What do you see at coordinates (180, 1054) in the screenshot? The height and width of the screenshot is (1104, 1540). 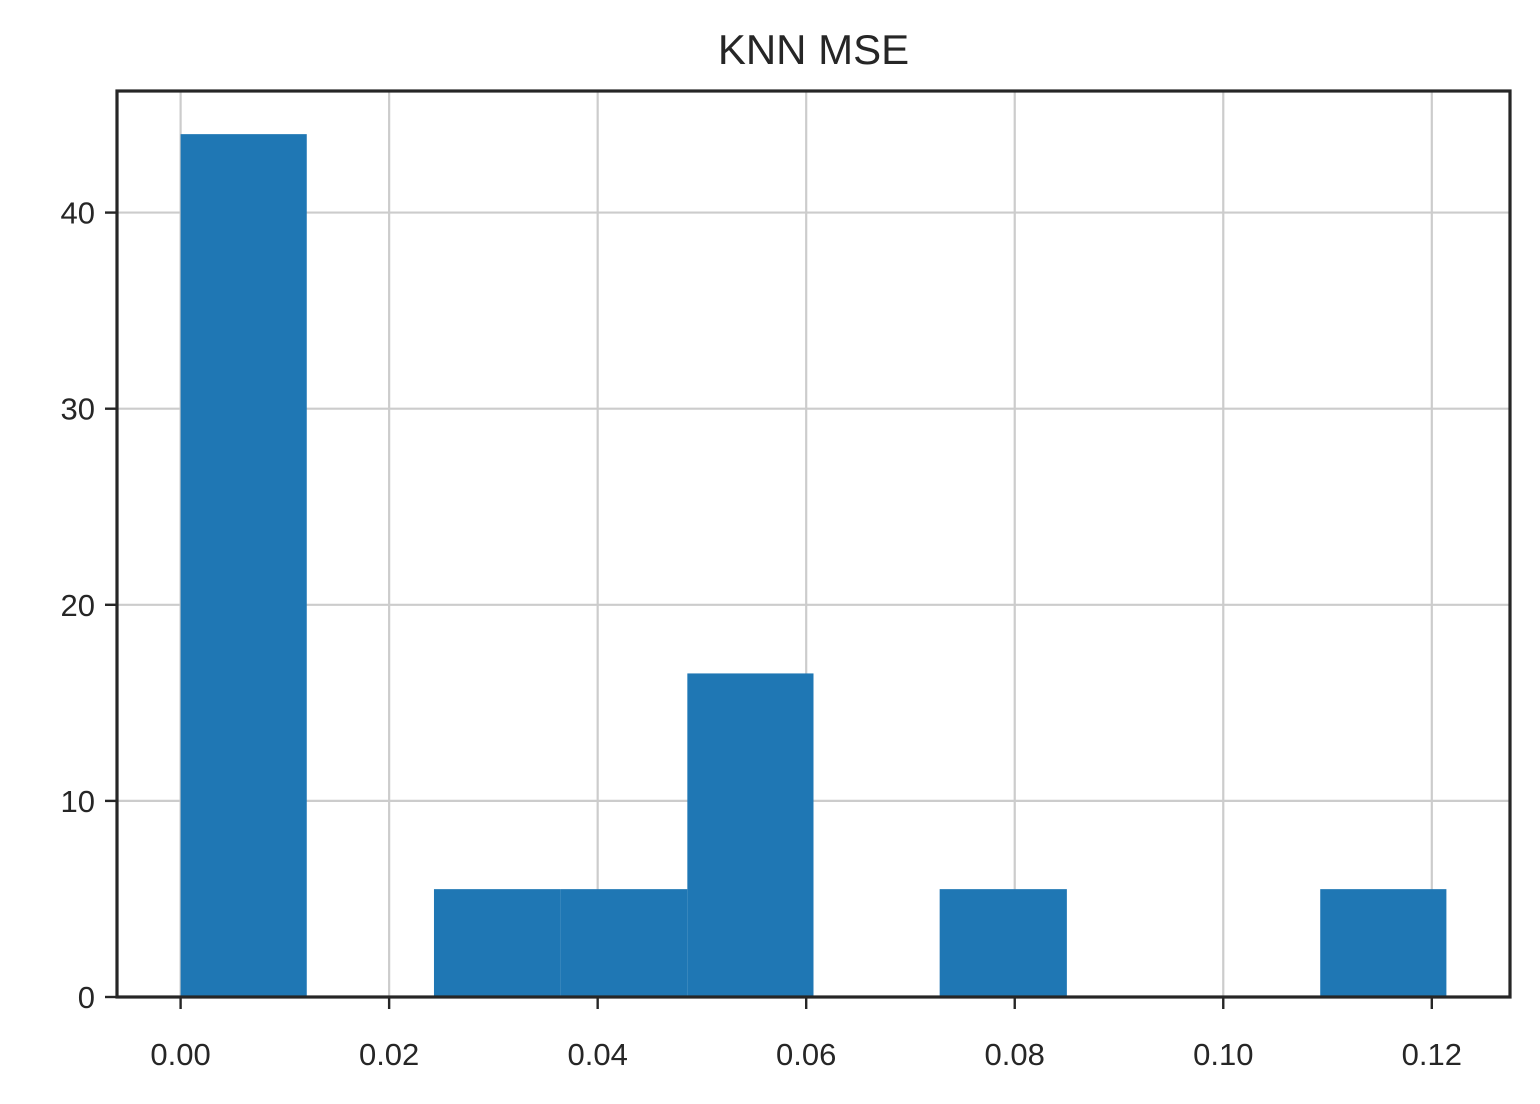 I see `x-tick-label: 0.00` at bounding box center [180, 1054].